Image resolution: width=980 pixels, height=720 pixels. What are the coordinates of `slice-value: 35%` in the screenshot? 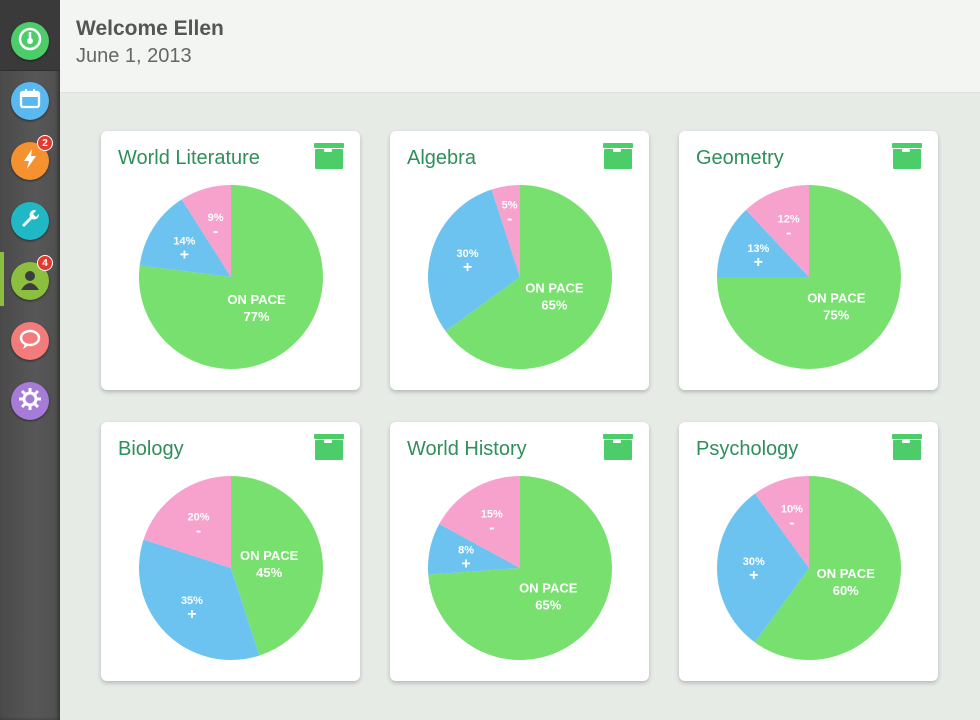 It's located at (192, 601).